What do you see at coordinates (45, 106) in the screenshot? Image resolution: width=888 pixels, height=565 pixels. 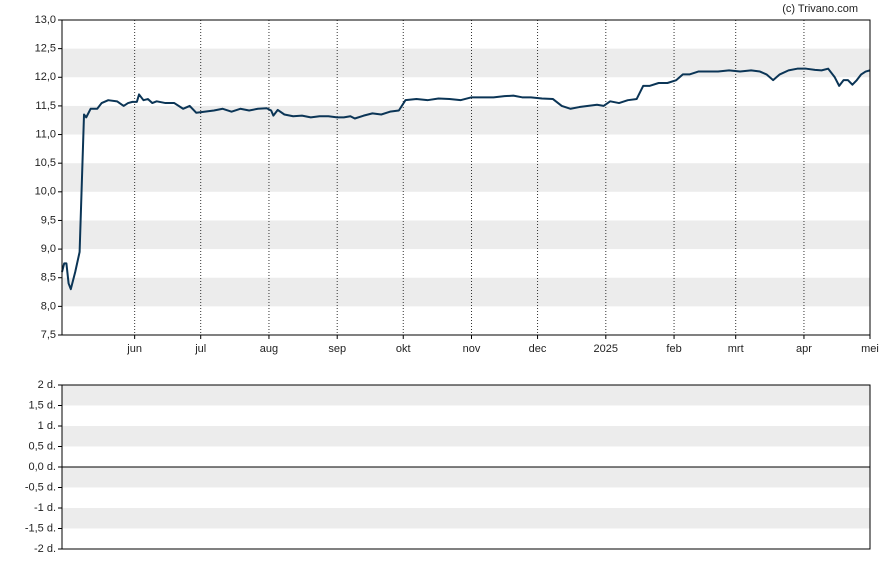 I see `y-tick-label: 11,5` at bounding box center [45, 106].